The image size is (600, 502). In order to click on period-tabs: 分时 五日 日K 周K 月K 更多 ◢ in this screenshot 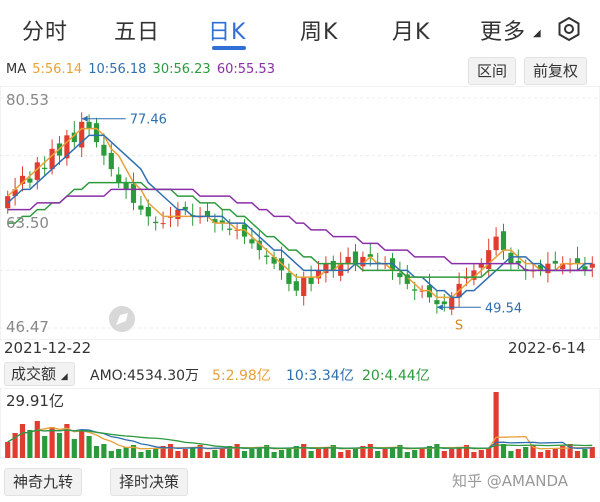, I will do `click(300, 28)`.